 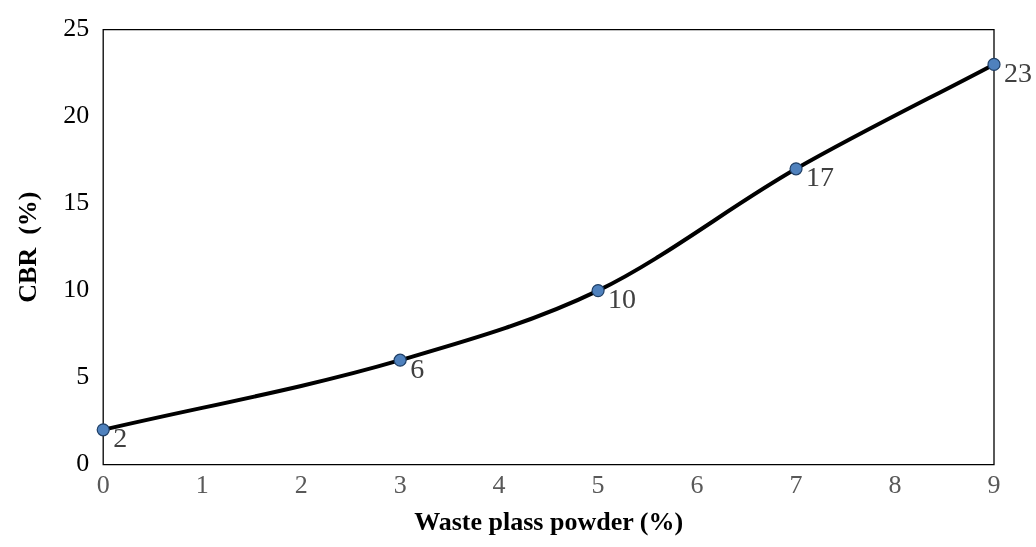 I want to click on x-tick-label: 0, so click(x=103, y=485).